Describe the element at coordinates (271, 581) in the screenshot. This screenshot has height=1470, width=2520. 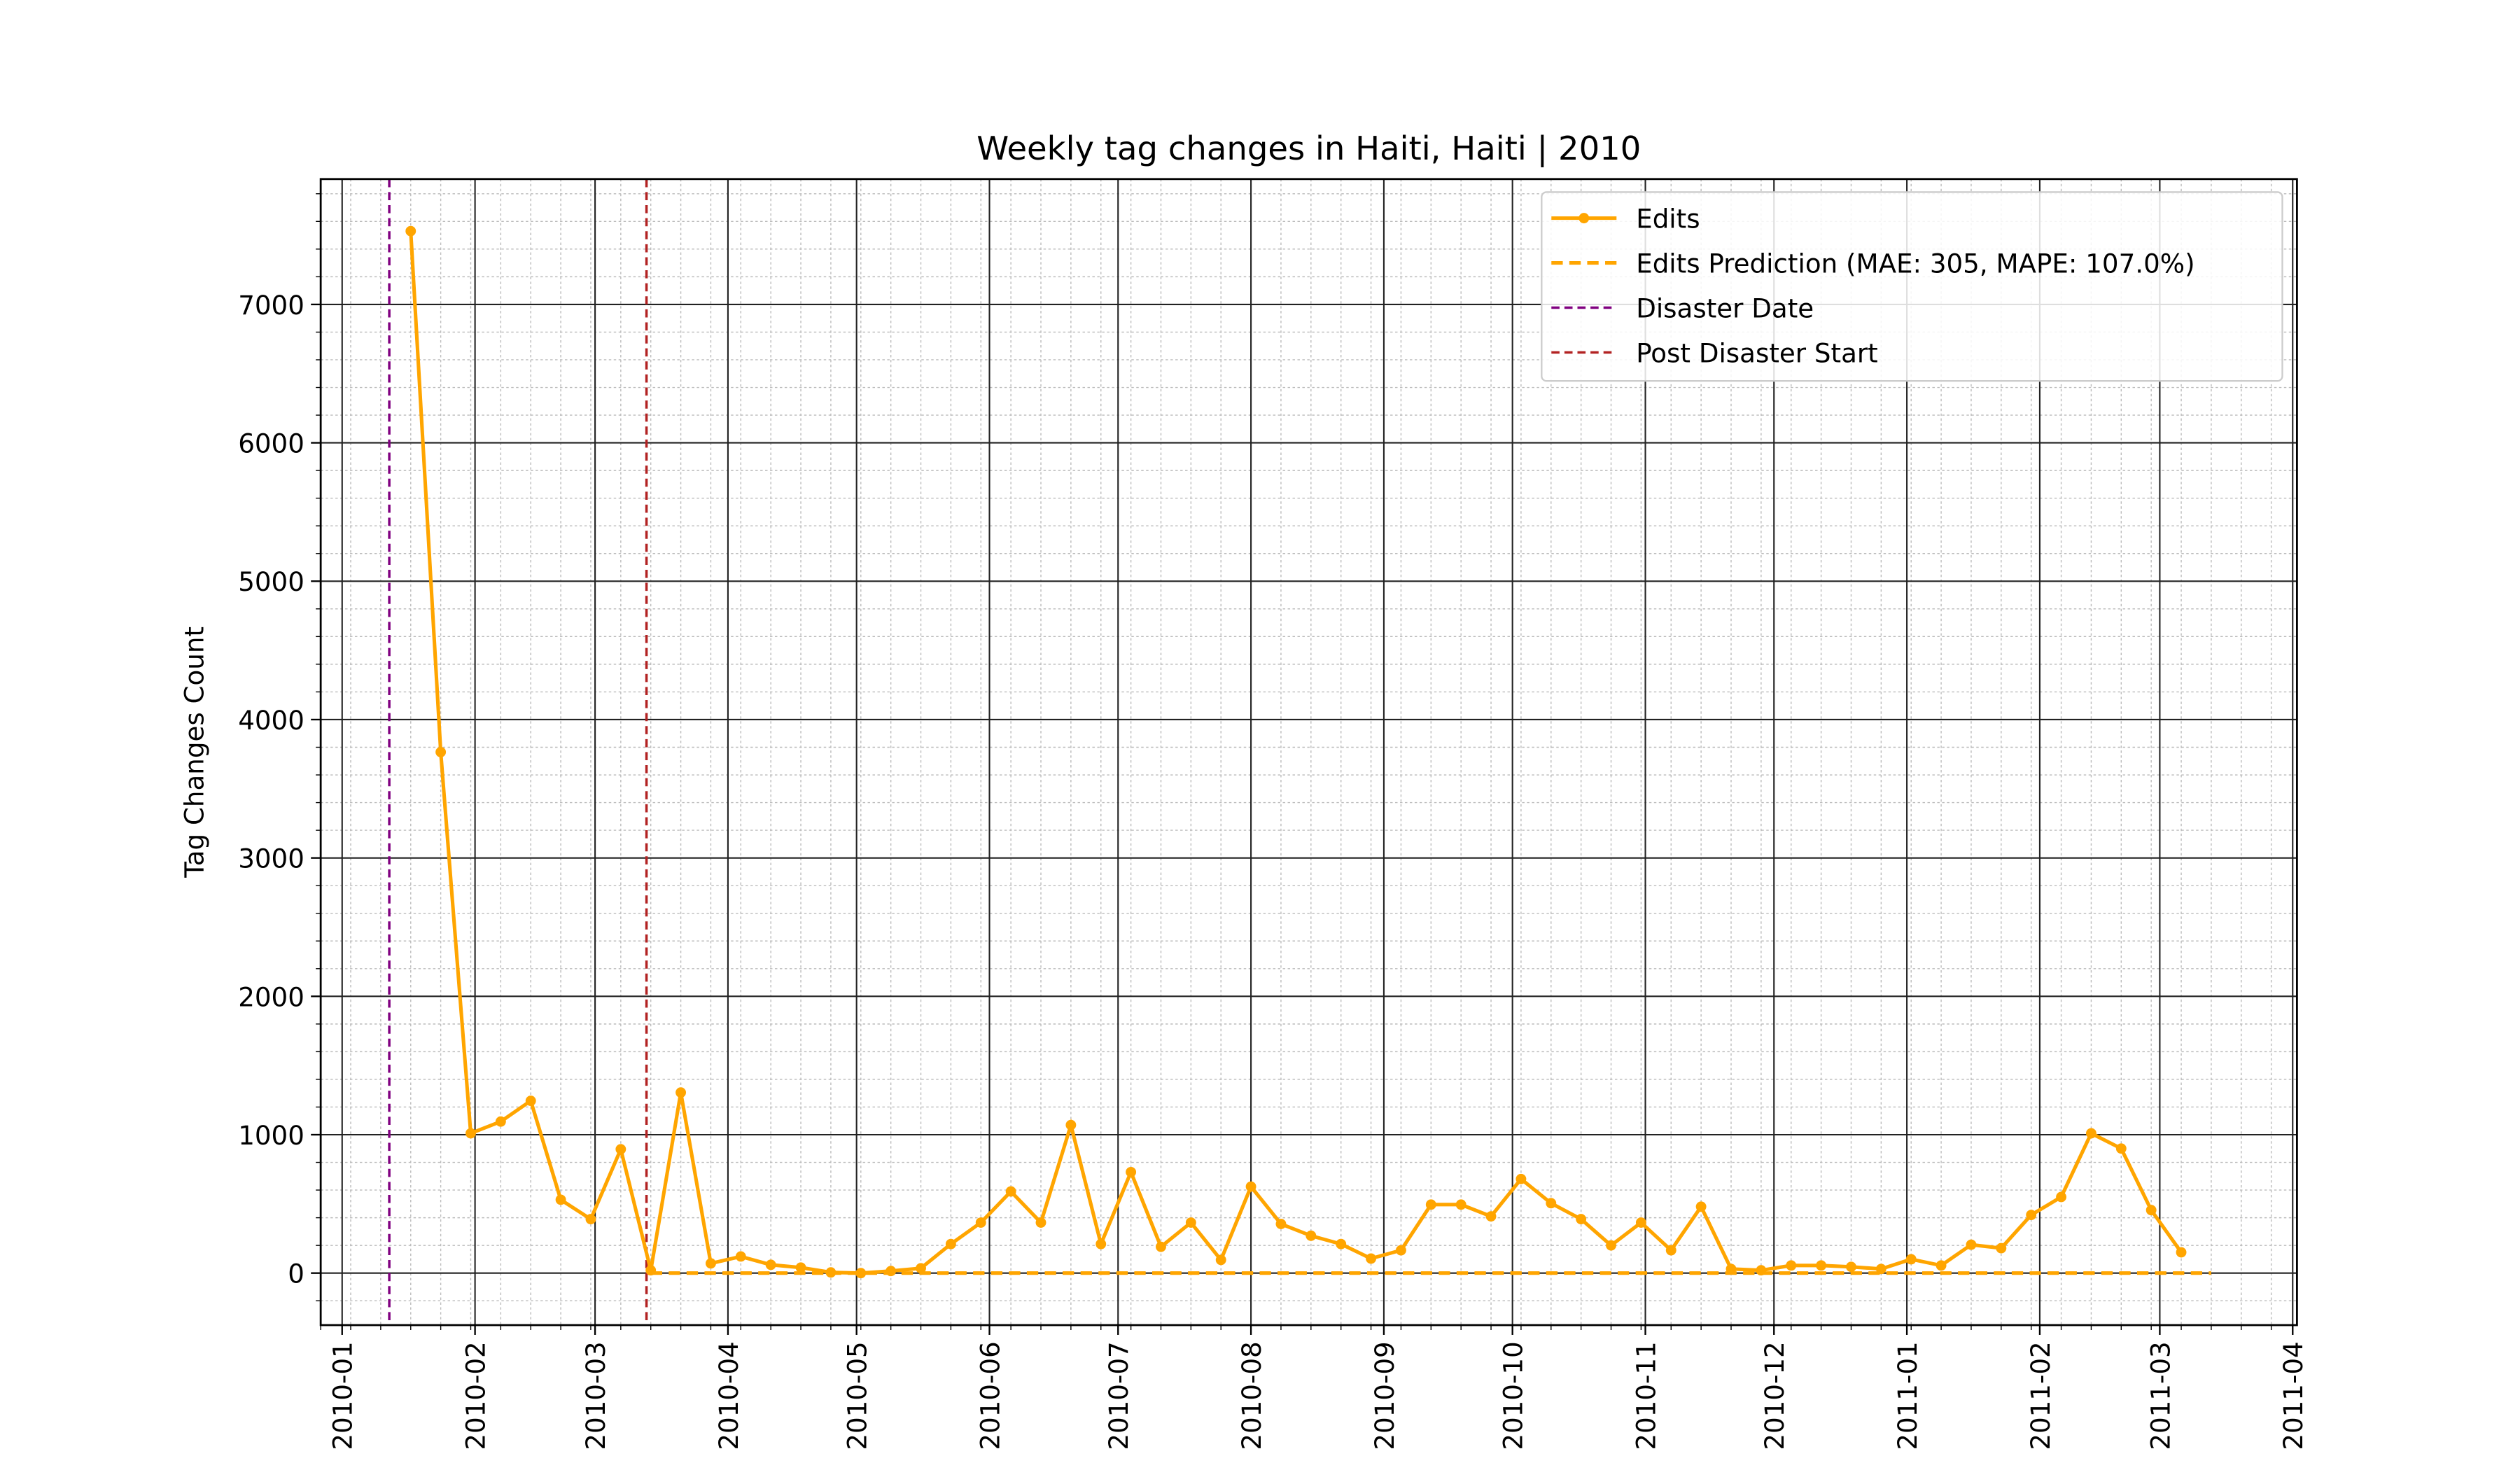
I see `y-tick-label: 5000` at that location.